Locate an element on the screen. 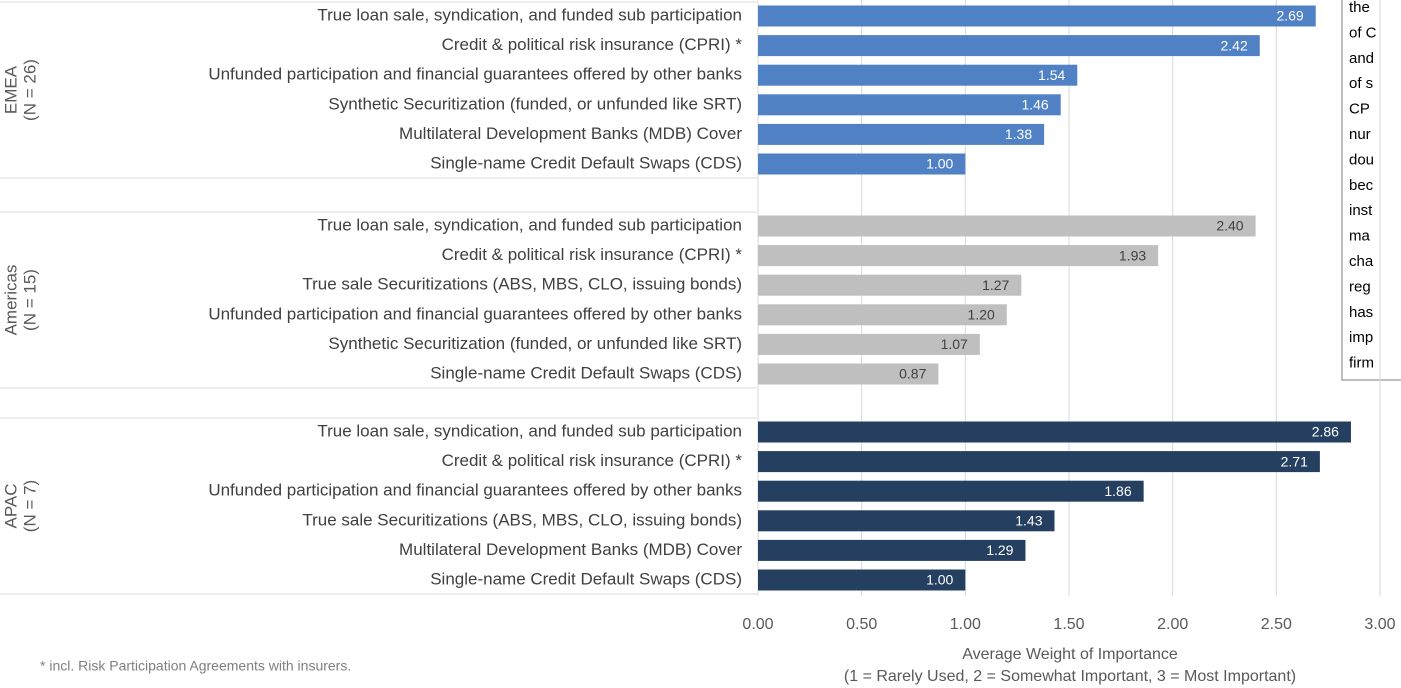 The height and width of the screenshot is (688, 1401). annotation-text: dou is located at coordinates (1361, 159).